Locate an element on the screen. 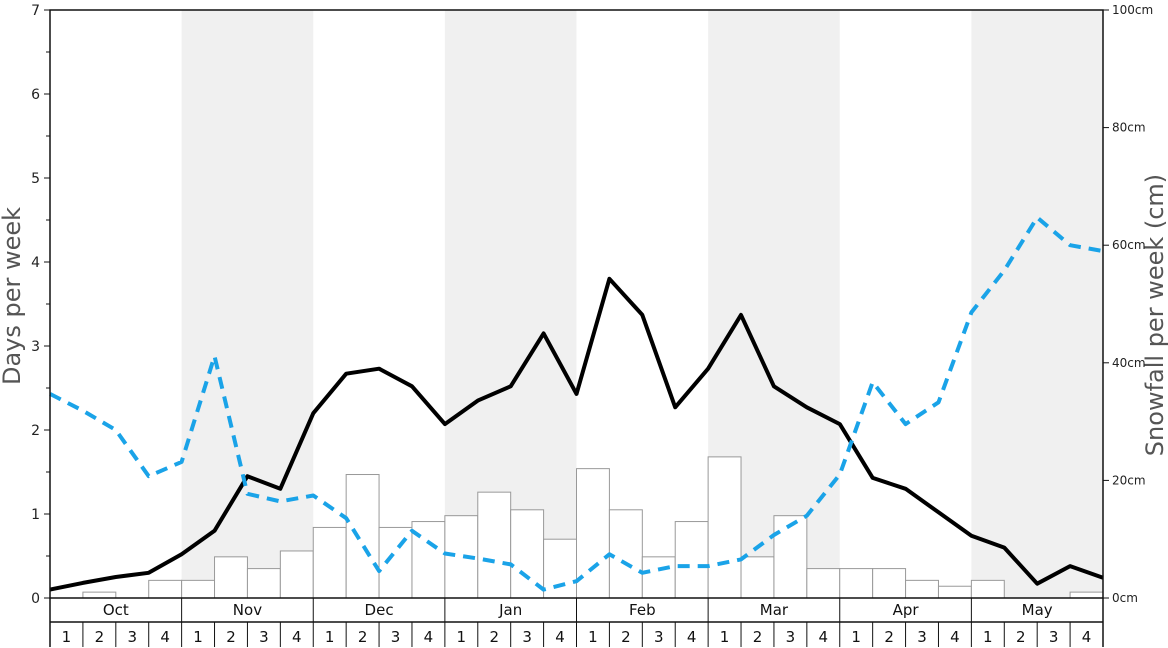 The width and height of the screenshot is (1168, 648). left-tick-label: 5 is located at coordinates (35, 179).